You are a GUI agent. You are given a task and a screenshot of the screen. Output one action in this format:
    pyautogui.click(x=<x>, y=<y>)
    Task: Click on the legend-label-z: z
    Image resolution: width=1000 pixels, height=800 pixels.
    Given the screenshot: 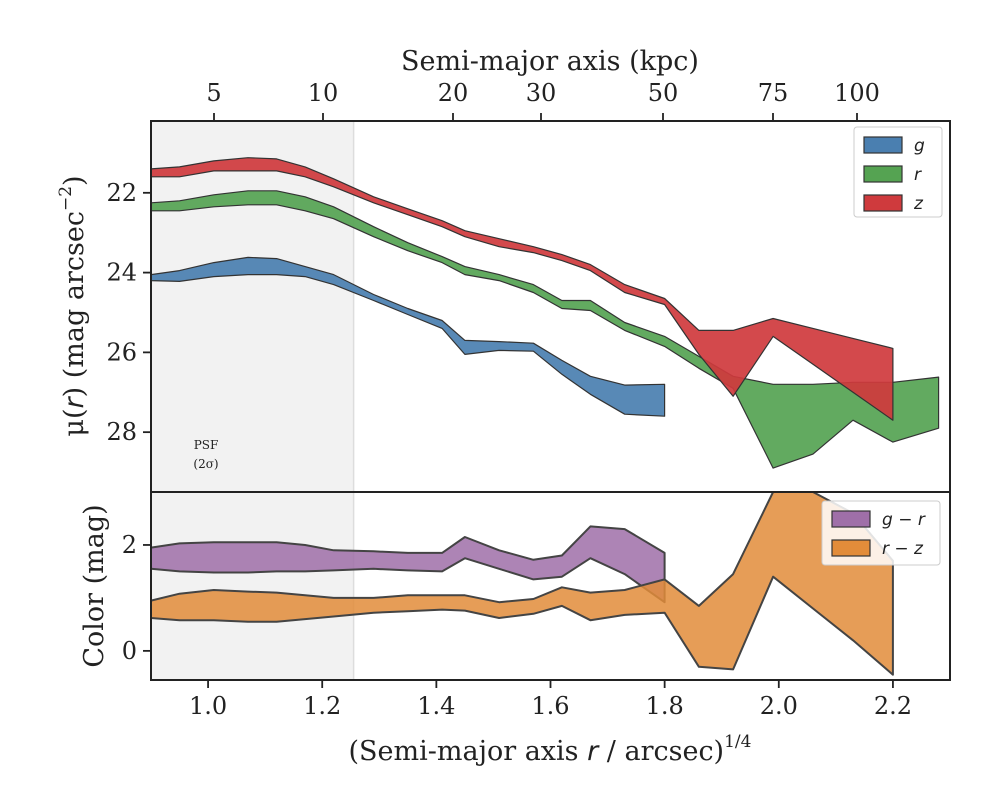 What is the action you would take?
    pyautogui.click(x=918, y=204)
    